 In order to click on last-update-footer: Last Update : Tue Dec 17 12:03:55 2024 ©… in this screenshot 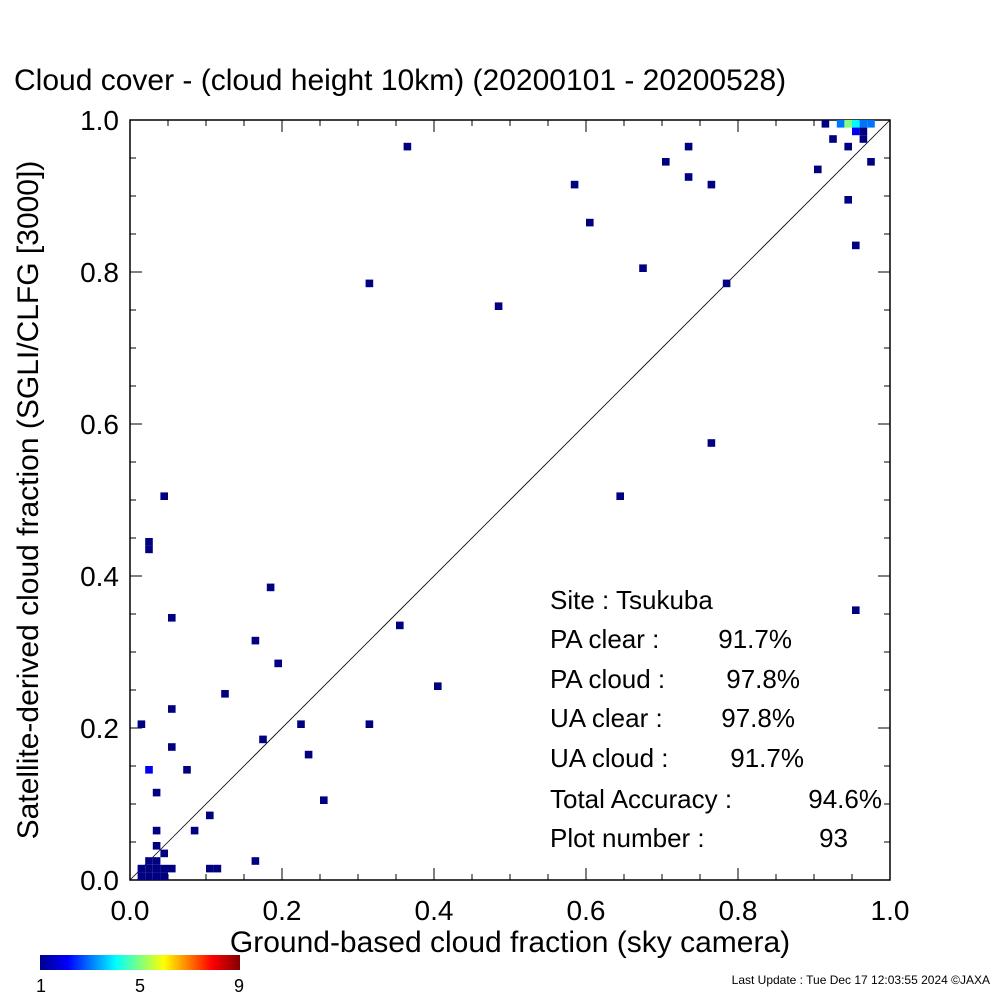, I will do `click(861, 980)`.